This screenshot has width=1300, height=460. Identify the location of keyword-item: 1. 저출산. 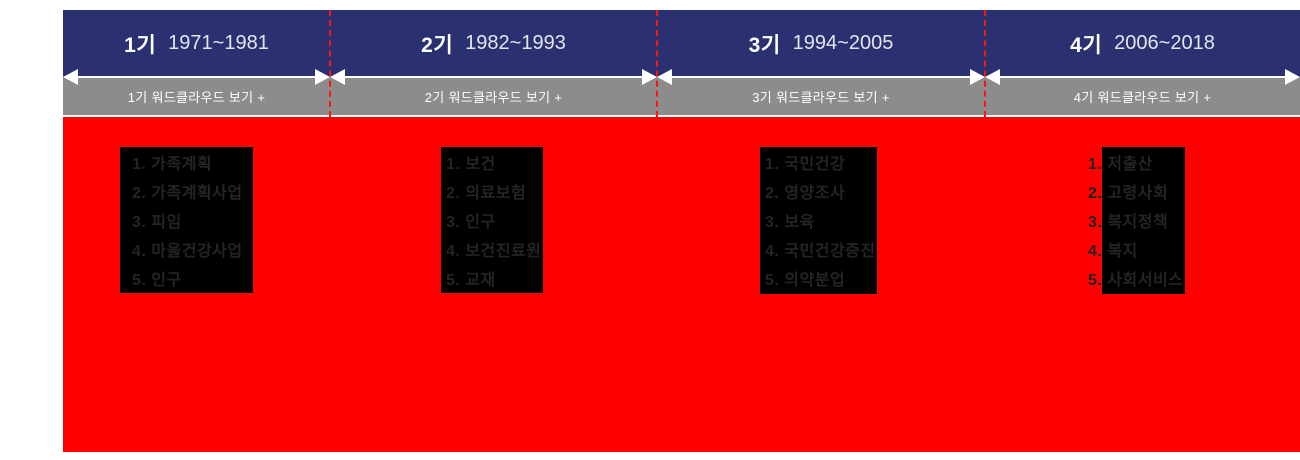
(1120, 164).